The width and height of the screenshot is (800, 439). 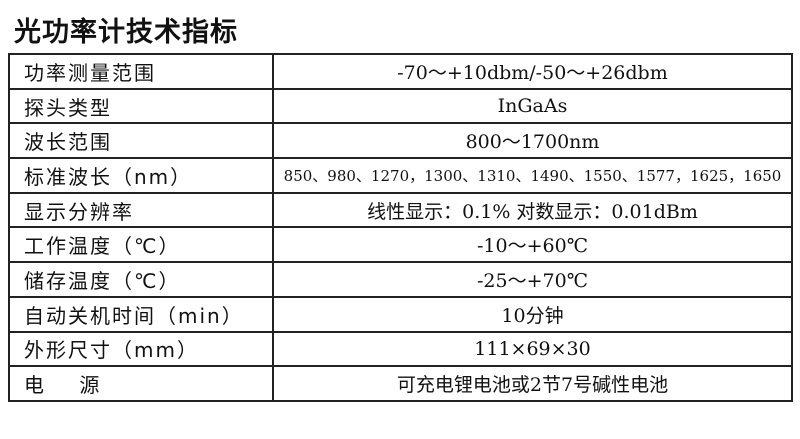 What do you see at coordinates (141, 314) in the screenshot?
I see `spec-label: 自动关机时间（min）` at bounding box center [141, 314].